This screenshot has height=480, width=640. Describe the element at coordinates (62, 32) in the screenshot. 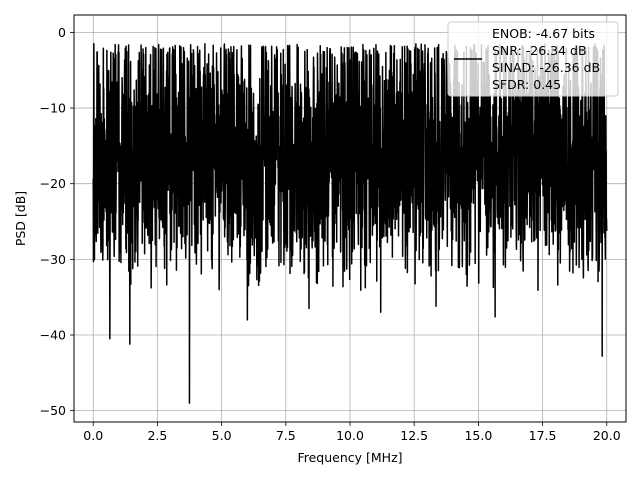

I see `y-tick-label: 0` at that location.